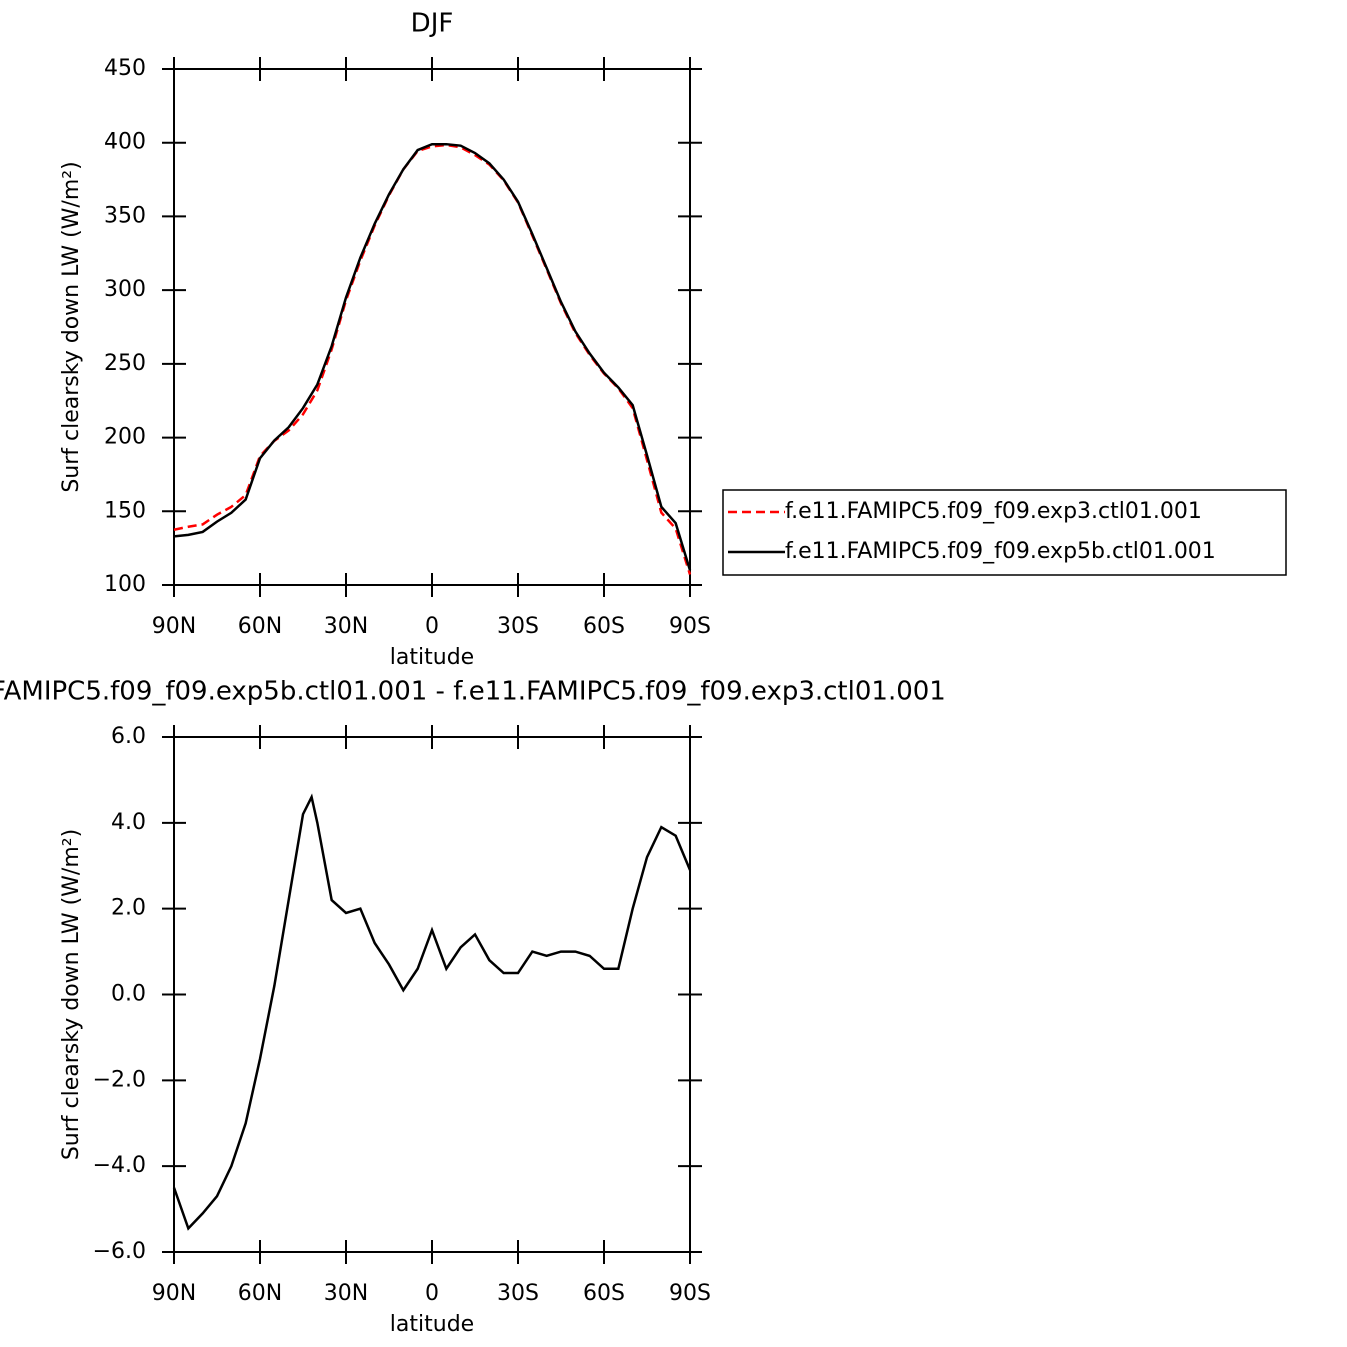 This screenshot has height=1347, width=1347. Describe the element at coordinates (125, 437) in the screenshot. I see `y-tick-label: 200` at that location.